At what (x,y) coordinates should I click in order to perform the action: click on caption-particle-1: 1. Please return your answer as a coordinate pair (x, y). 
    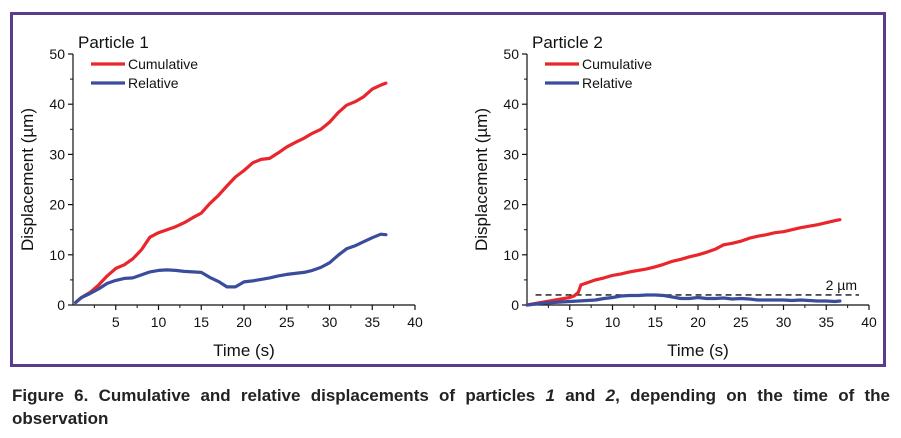
    Looking at the image, I should click on (550, 395).